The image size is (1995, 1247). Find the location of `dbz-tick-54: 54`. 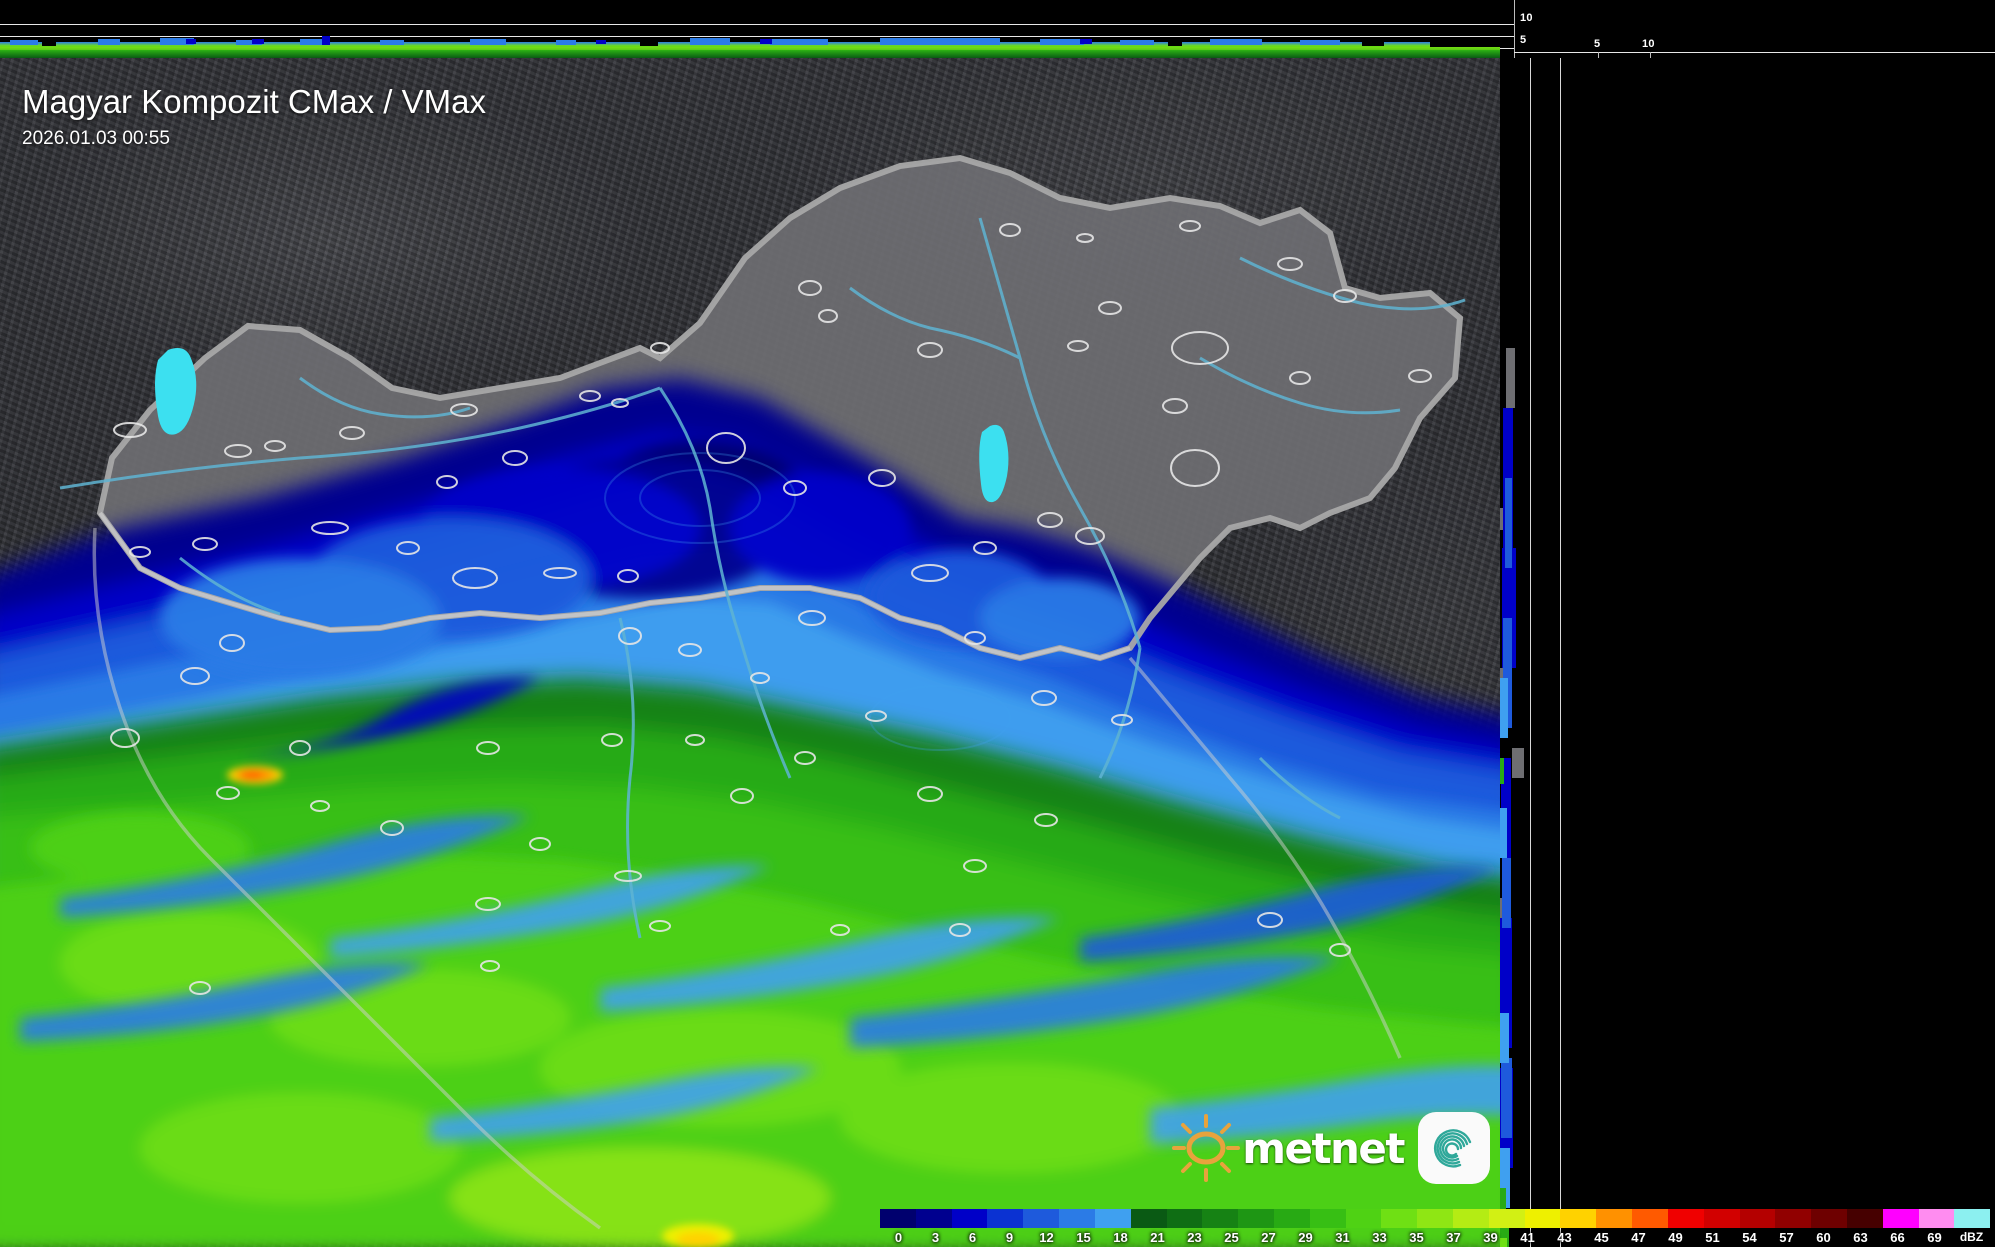

dbz-tick-54: 54 is located at coordinates (1749, 1237).